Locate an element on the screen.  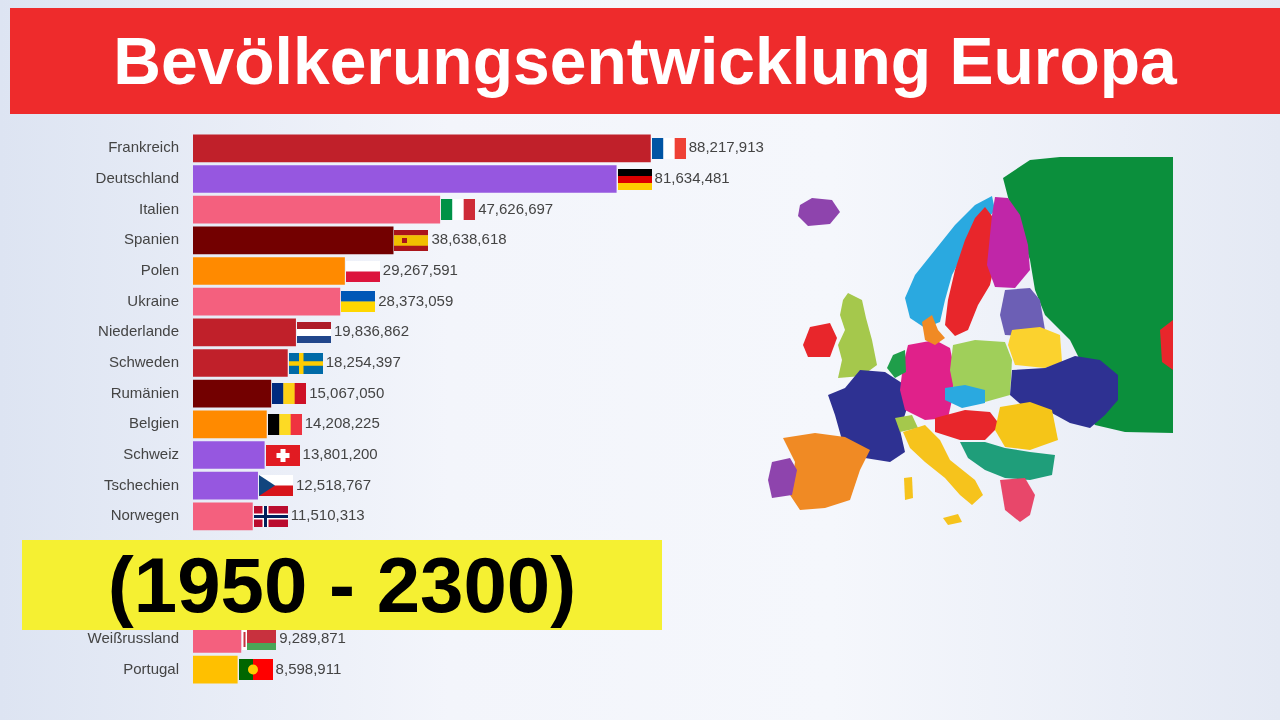
data-label: 14,208,225 is located at coordinates (342, 423).